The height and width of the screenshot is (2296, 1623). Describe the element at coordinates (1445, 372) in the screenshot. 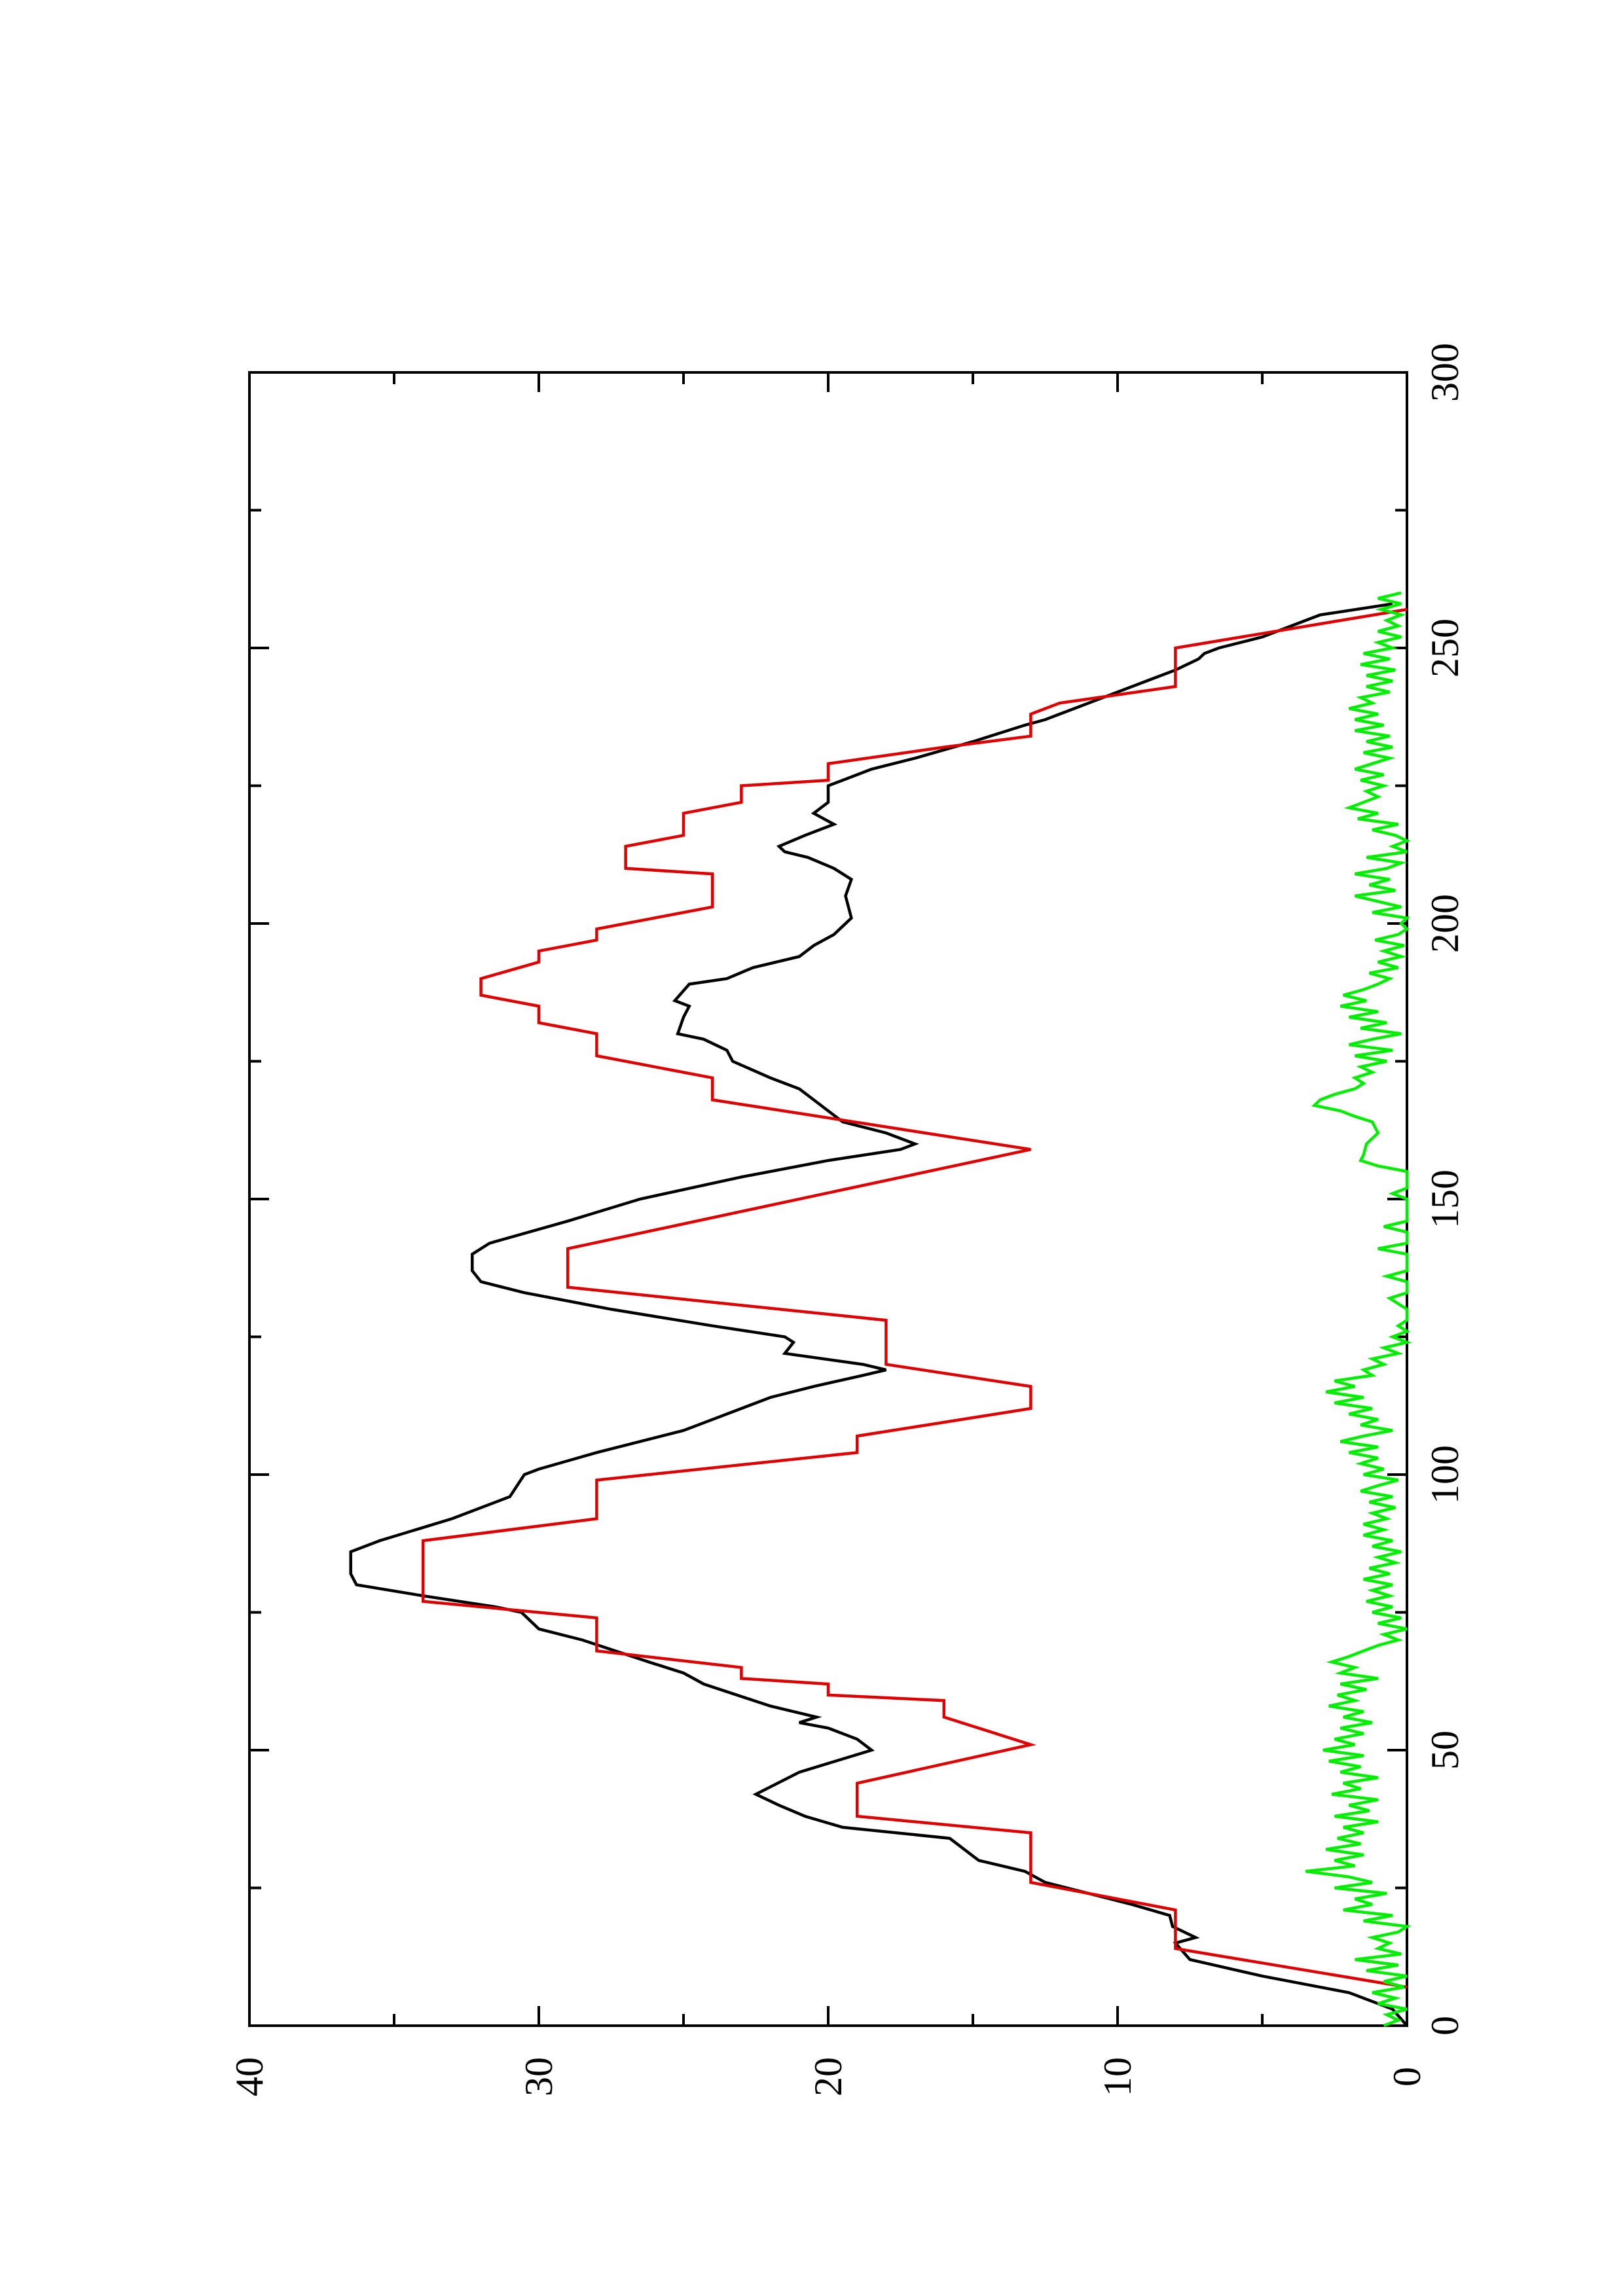

I see `x-tick-label: 300` at that location.